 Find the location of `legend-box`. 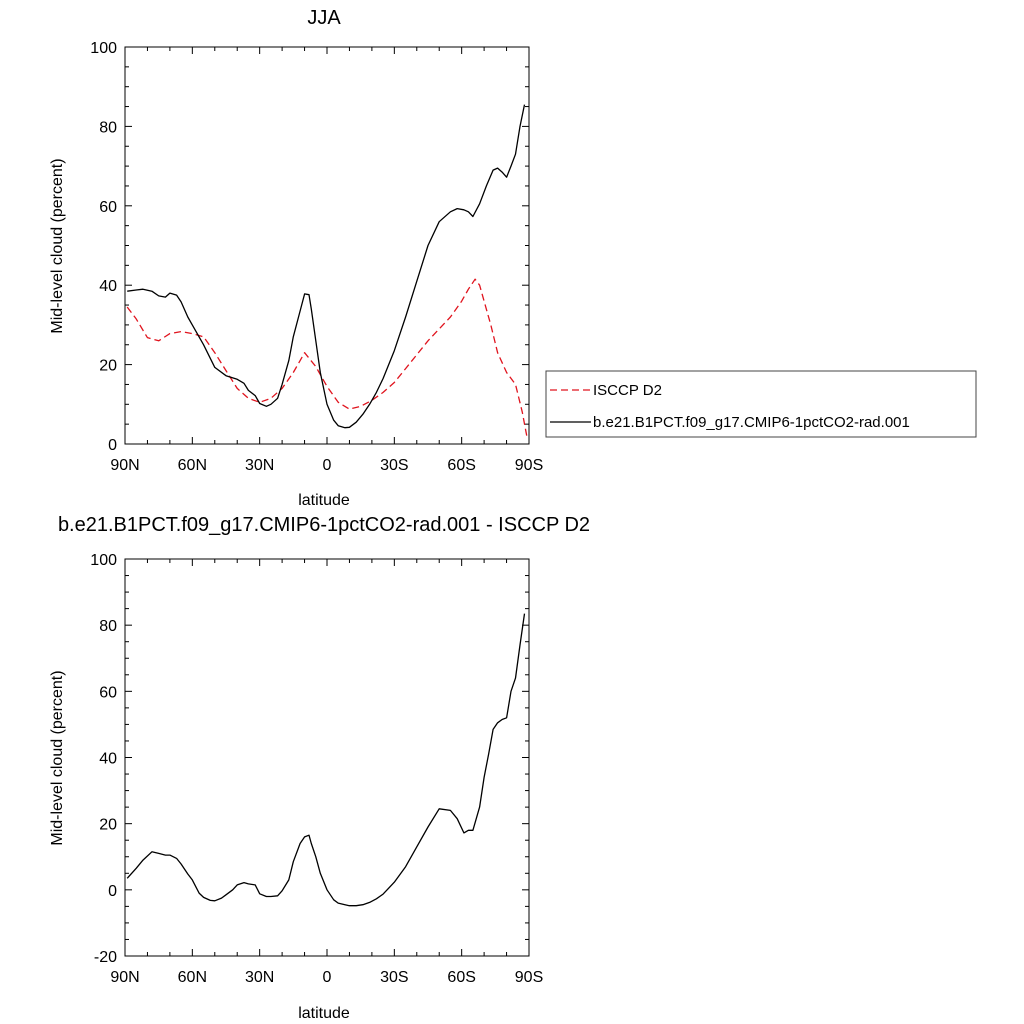

legend-box is located at coordinates (761, 404).